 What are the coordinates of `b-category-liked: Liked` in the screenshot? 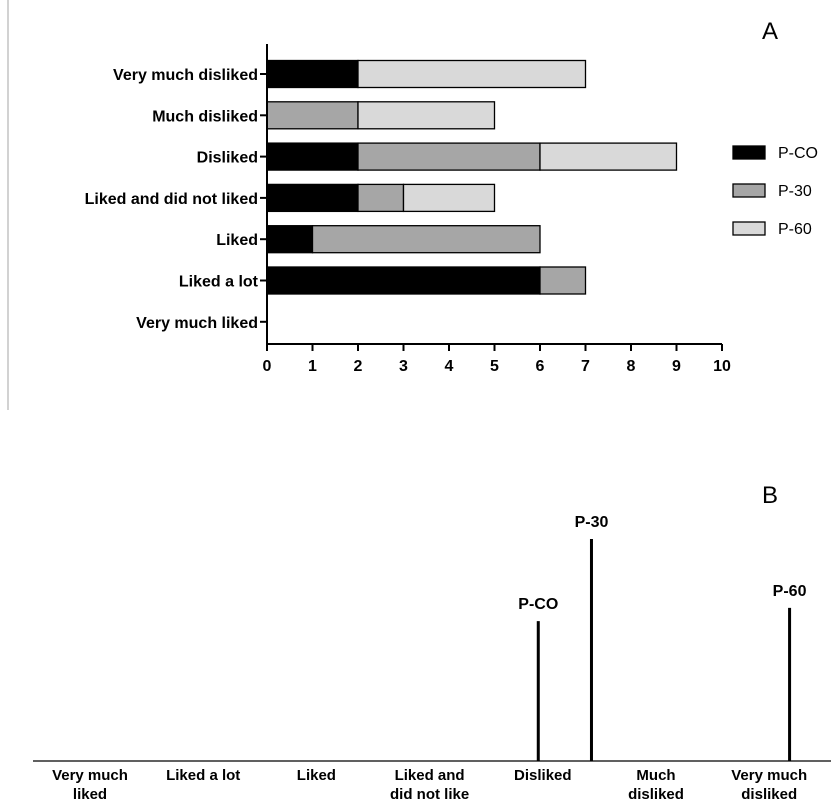 It's located at (316, 775).